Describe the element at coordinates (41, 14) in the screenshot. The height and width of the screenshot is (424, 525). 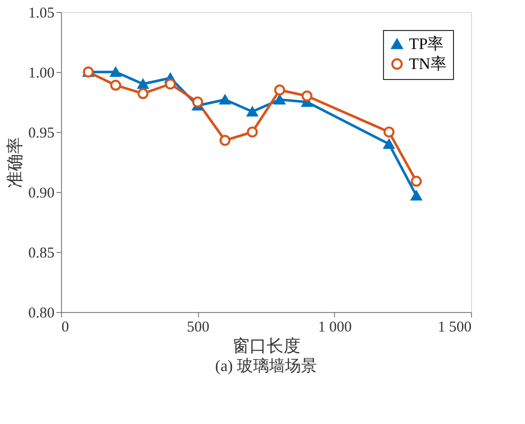
I see `y-tick-label: 1.05` at that location.